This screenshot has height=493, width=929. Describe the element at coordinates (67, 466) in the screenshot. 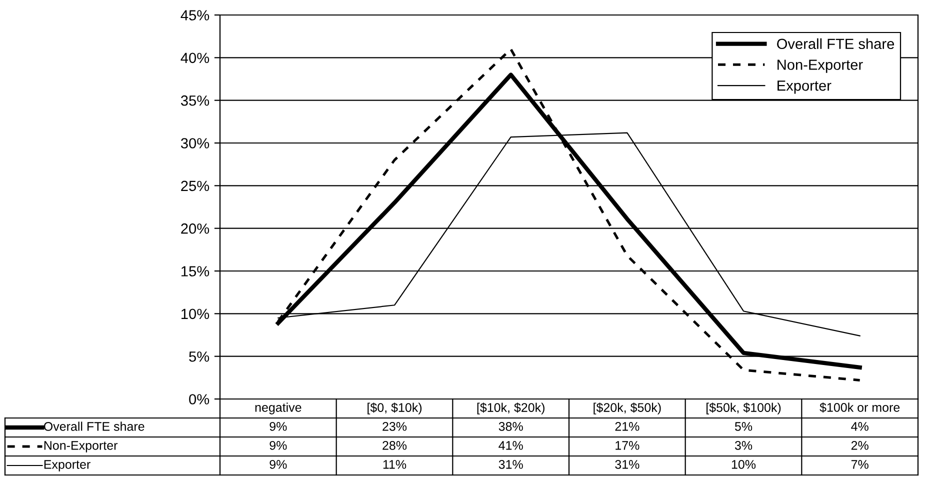

I see `text: Exporter` at that location.